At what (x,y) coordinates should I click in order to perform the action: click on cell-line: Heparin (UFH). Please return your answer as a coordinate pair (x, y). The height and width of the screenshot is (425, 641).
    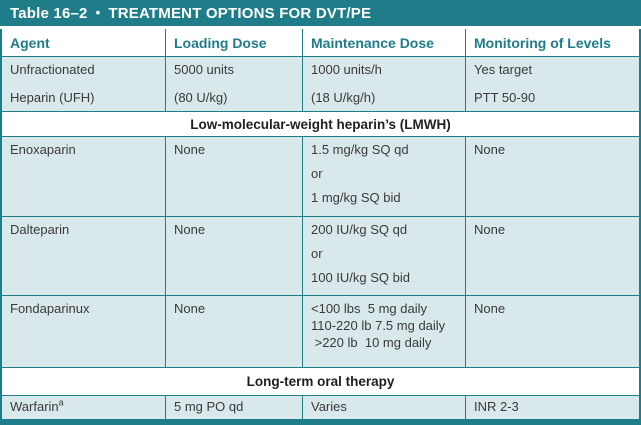
    Looking at the image, I should click on (52, 97).